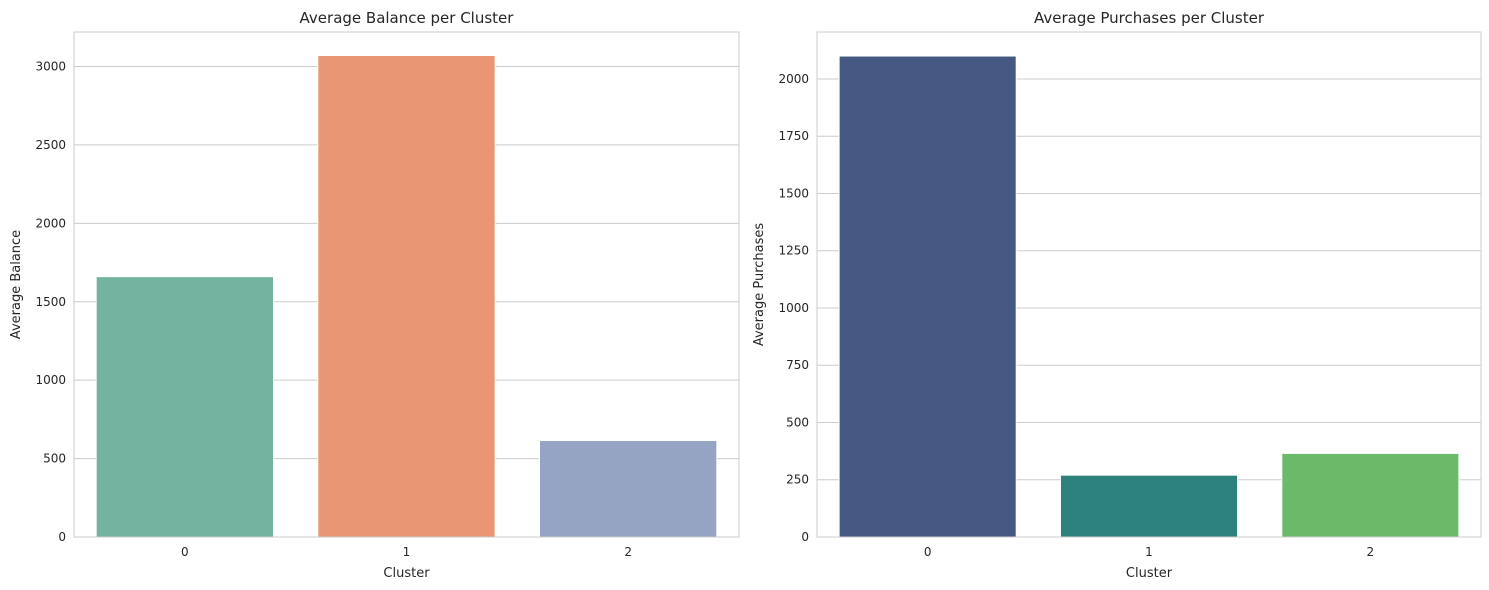  What do you see at coordinates (797, 365) in the screenshot?
I see `y-tick-label: 750` at bounding box center [797, 365].